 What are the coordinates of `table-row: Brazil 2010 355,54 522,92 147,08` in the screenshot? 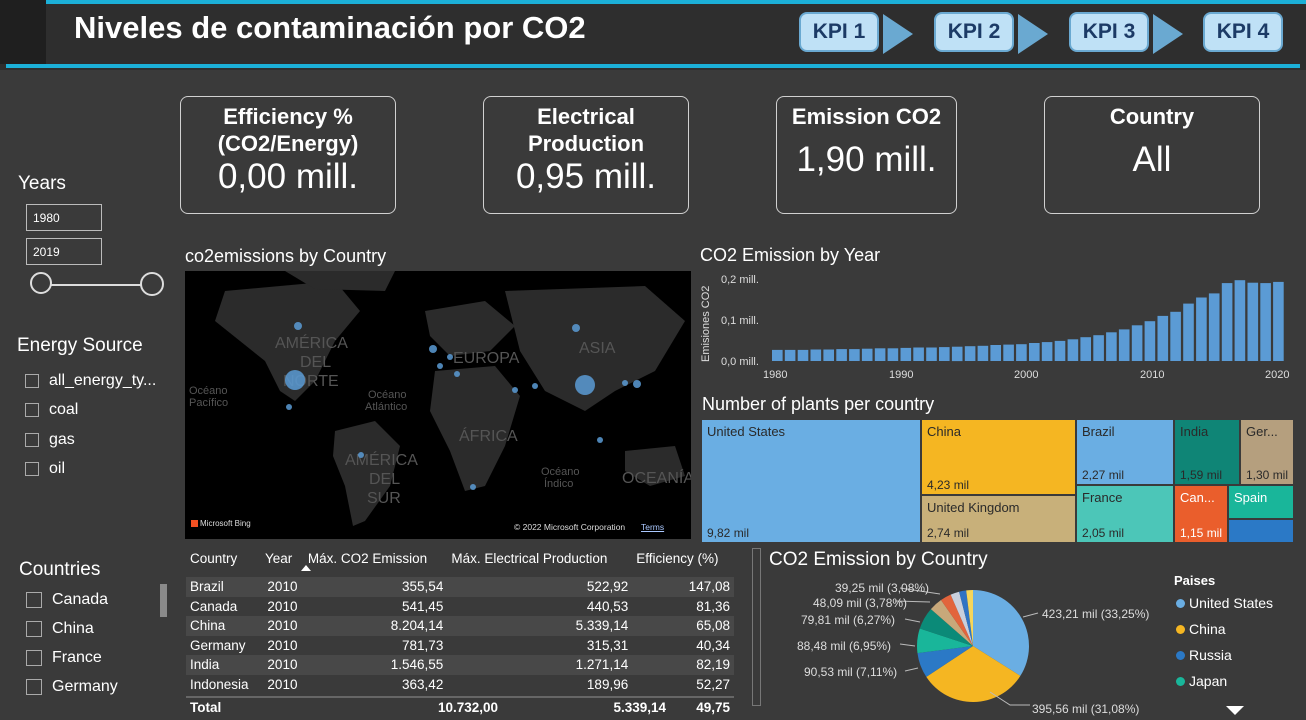 It's located at (460, 587).